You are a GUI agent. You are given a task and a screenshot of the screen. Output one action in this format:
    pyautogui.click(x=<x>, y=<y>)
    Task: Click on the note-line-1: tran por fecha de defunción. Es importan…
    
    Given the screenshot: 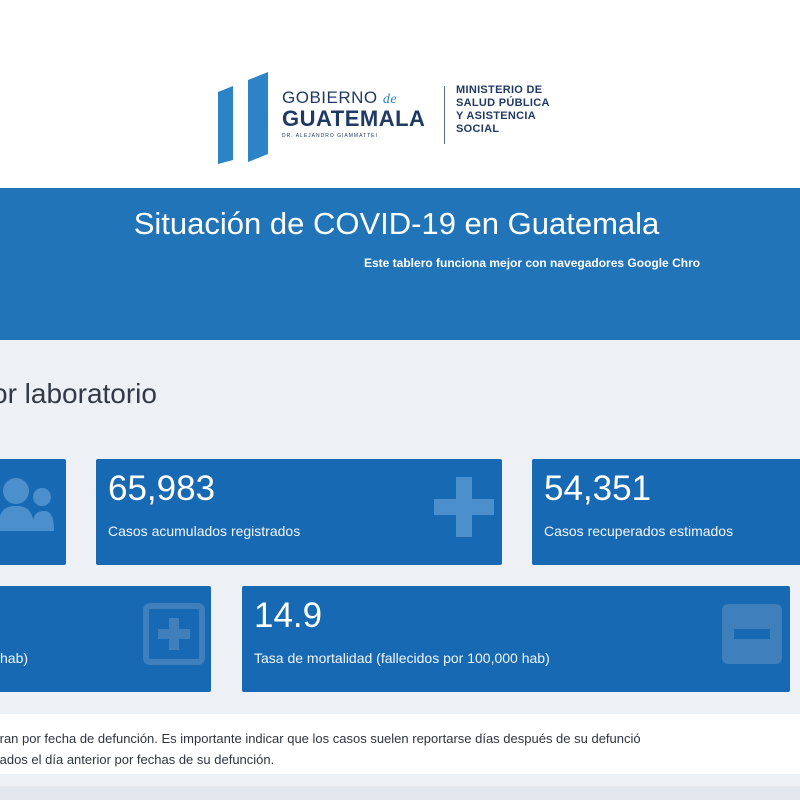 What is the action you would take?
    pyautogui.click(x=320, y=738)
    